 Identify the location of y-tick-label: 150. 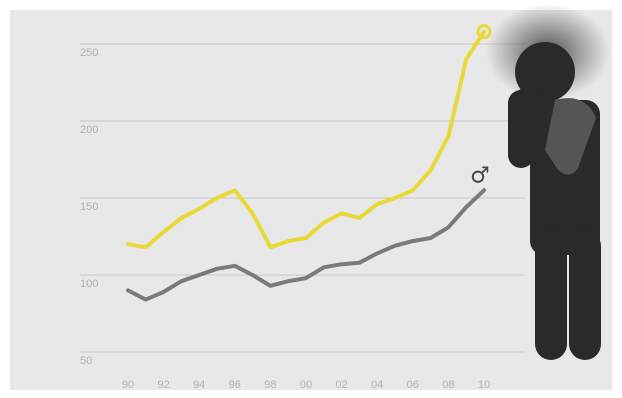
(89, 207).